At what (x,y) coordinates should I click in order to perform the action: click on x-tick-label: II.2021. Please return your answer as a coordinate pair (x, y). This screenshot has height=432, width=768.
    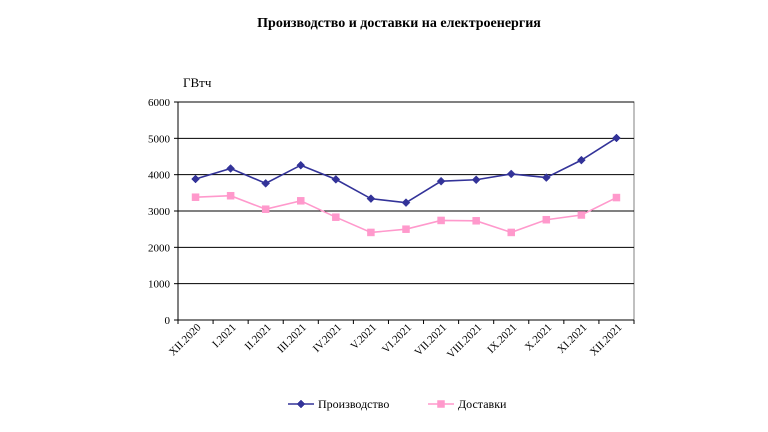
    Looking at the image, I should click on (258, 337).